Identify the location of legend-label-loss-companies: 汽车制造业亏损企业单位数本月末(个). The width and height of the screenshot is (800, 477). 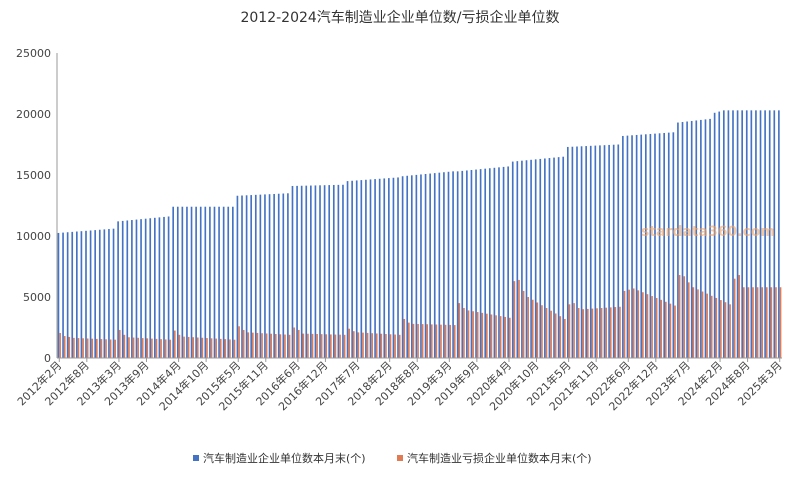
(499, 458).